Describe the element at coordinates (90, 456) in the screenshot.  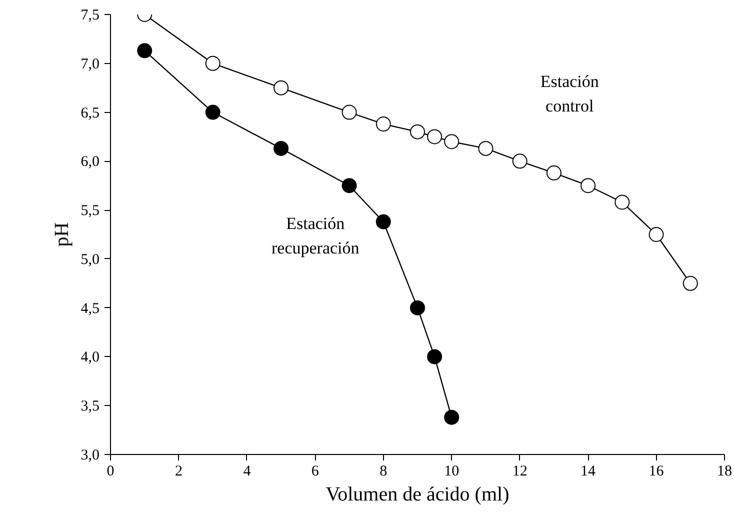
I see `y-tick-label: 3,0` at that location.